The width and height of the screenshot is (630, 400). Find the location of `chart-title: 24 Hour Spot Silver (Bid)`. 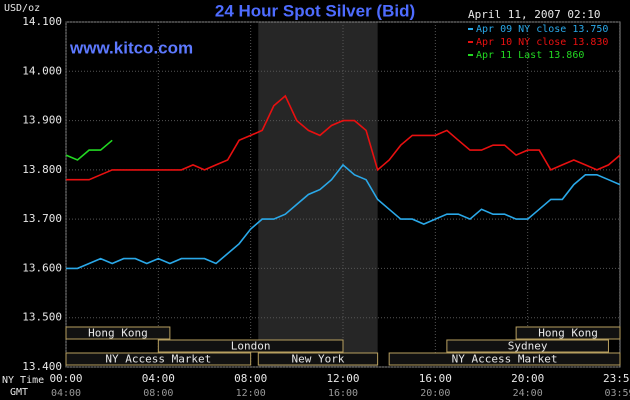

chart-title: 24 Hour Spot Silver (Bid) is located at coordinates (315, 10).